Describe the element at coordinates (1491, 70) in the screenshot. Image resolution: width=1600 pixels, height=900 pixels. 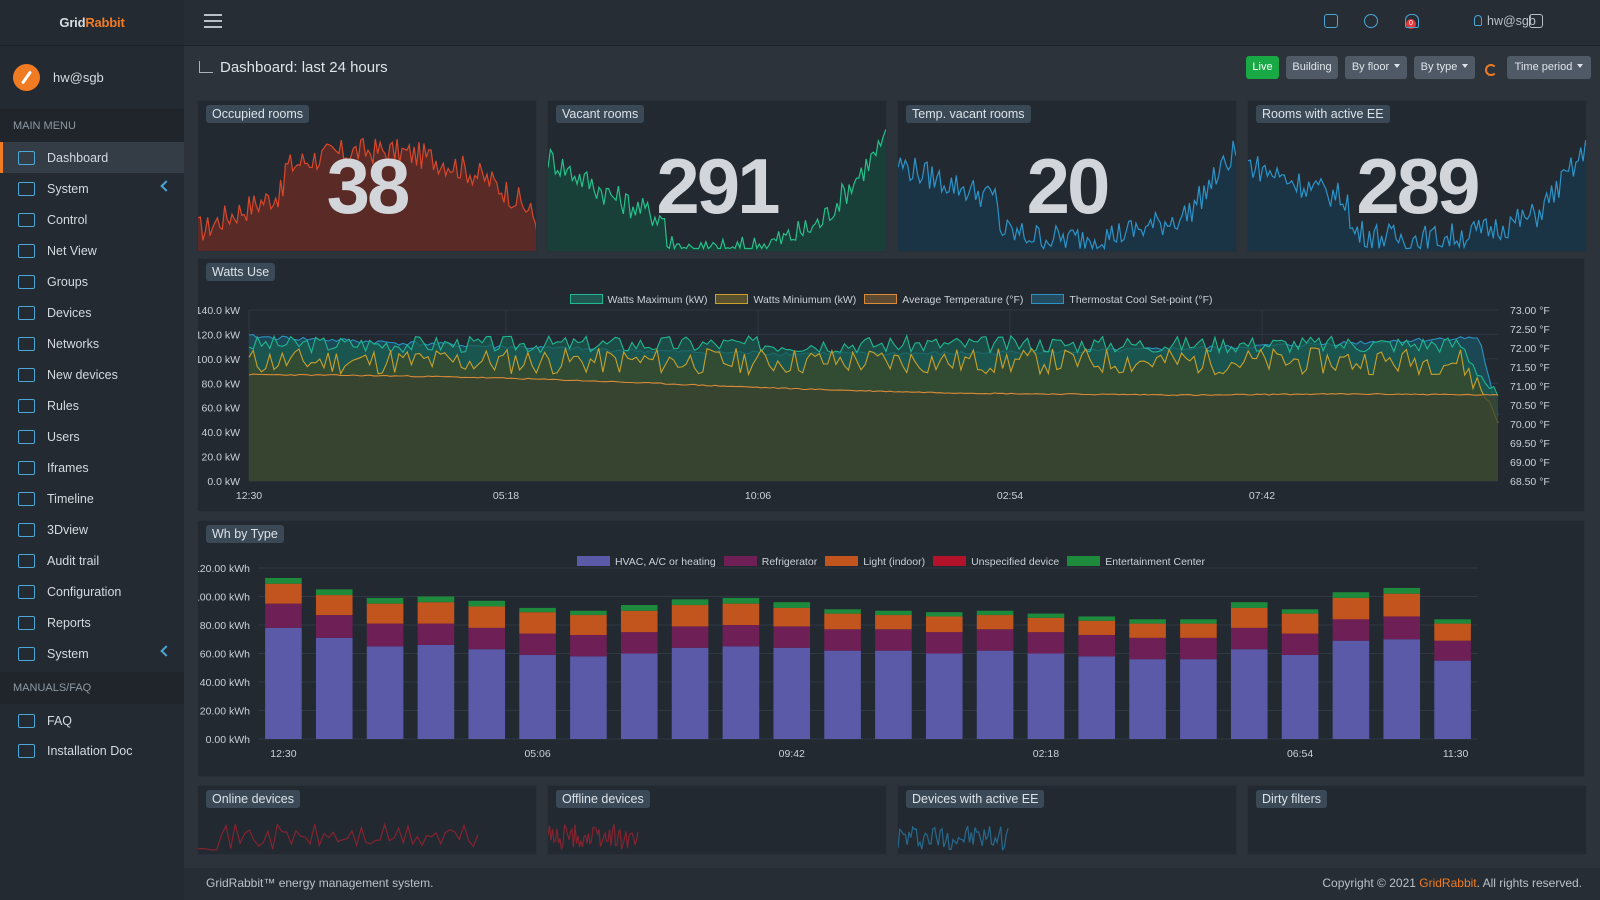
I see `refresh-icon` at that location.